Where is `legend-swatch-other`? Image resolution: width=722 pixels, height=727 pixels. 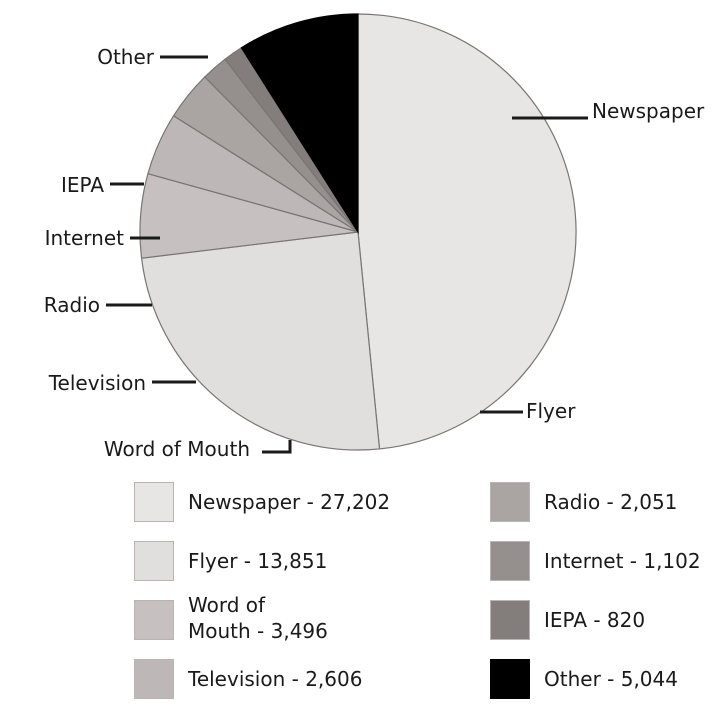
legend-swatch-other is located at coordinates (510, 679).